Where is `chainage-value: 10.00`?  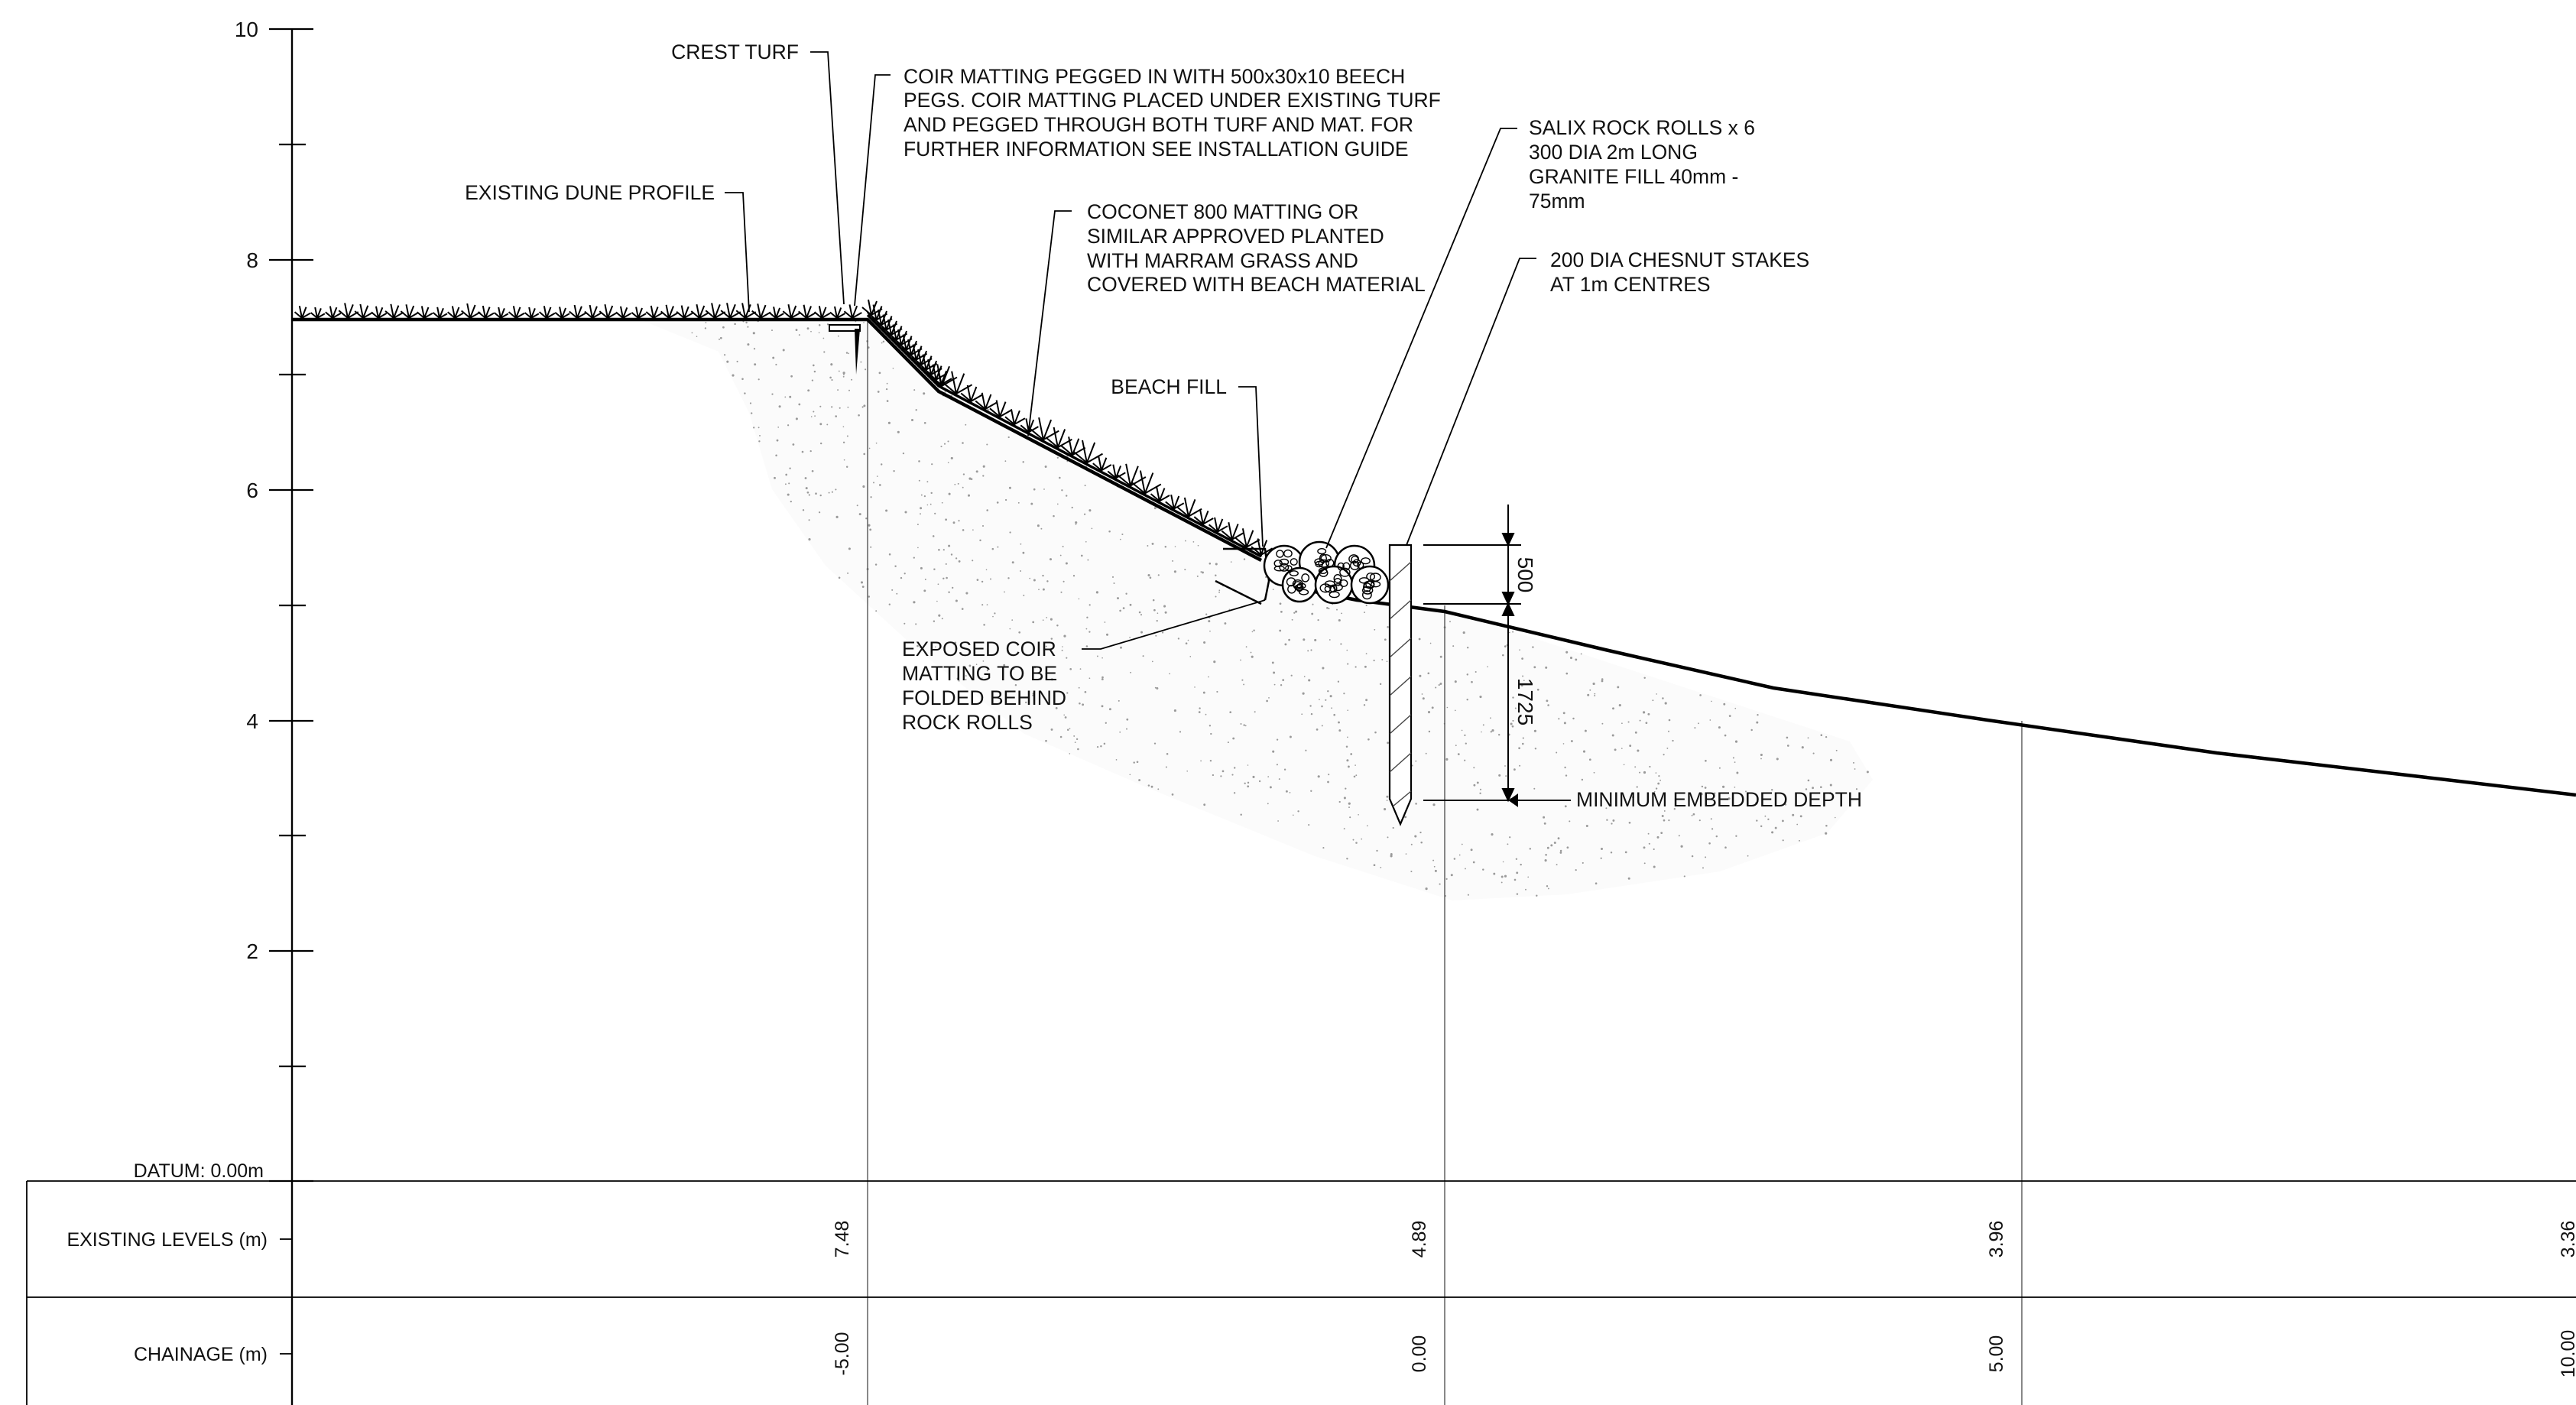
chainage-value: 10.00 is located at coordinates (2567, 1354).